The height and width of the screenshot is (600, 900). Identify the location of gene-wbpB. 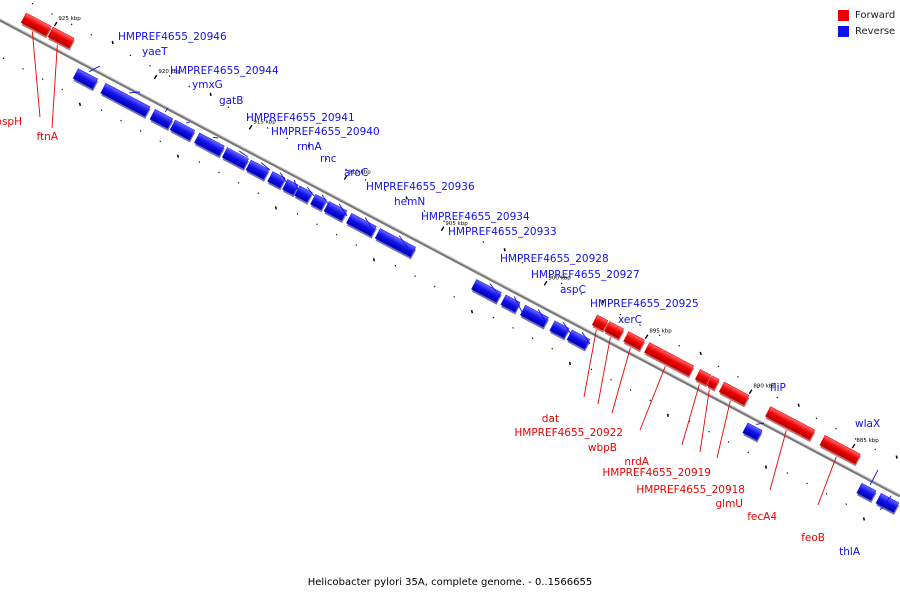
(634, 342).